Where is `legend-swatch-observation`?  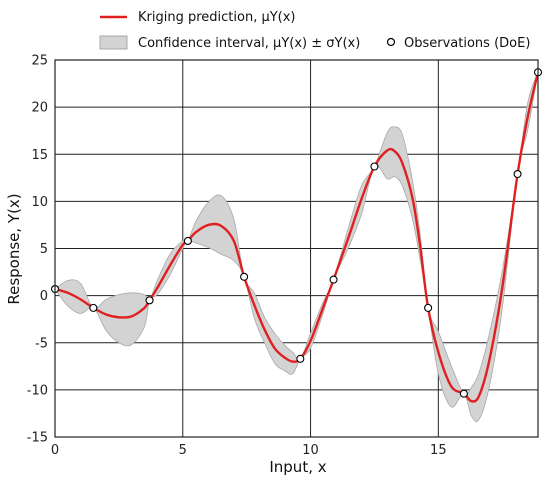
legend-swatch-observation is located at coordinates (391, 42).